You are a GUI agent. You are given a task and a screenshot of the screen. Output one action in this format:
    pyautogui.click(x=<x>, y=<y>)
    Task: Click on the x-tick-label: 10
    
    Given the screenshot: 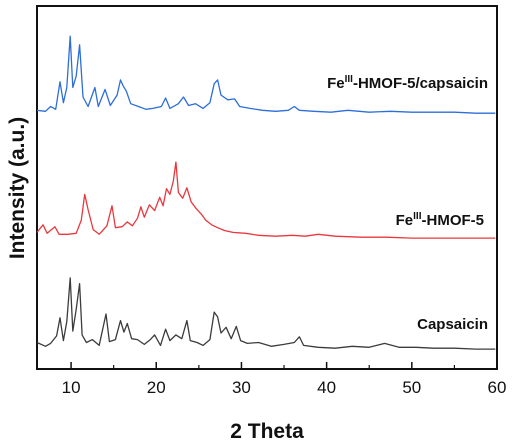 What is the action you would take?
    pyautogui.click(x=71, y=387)
    